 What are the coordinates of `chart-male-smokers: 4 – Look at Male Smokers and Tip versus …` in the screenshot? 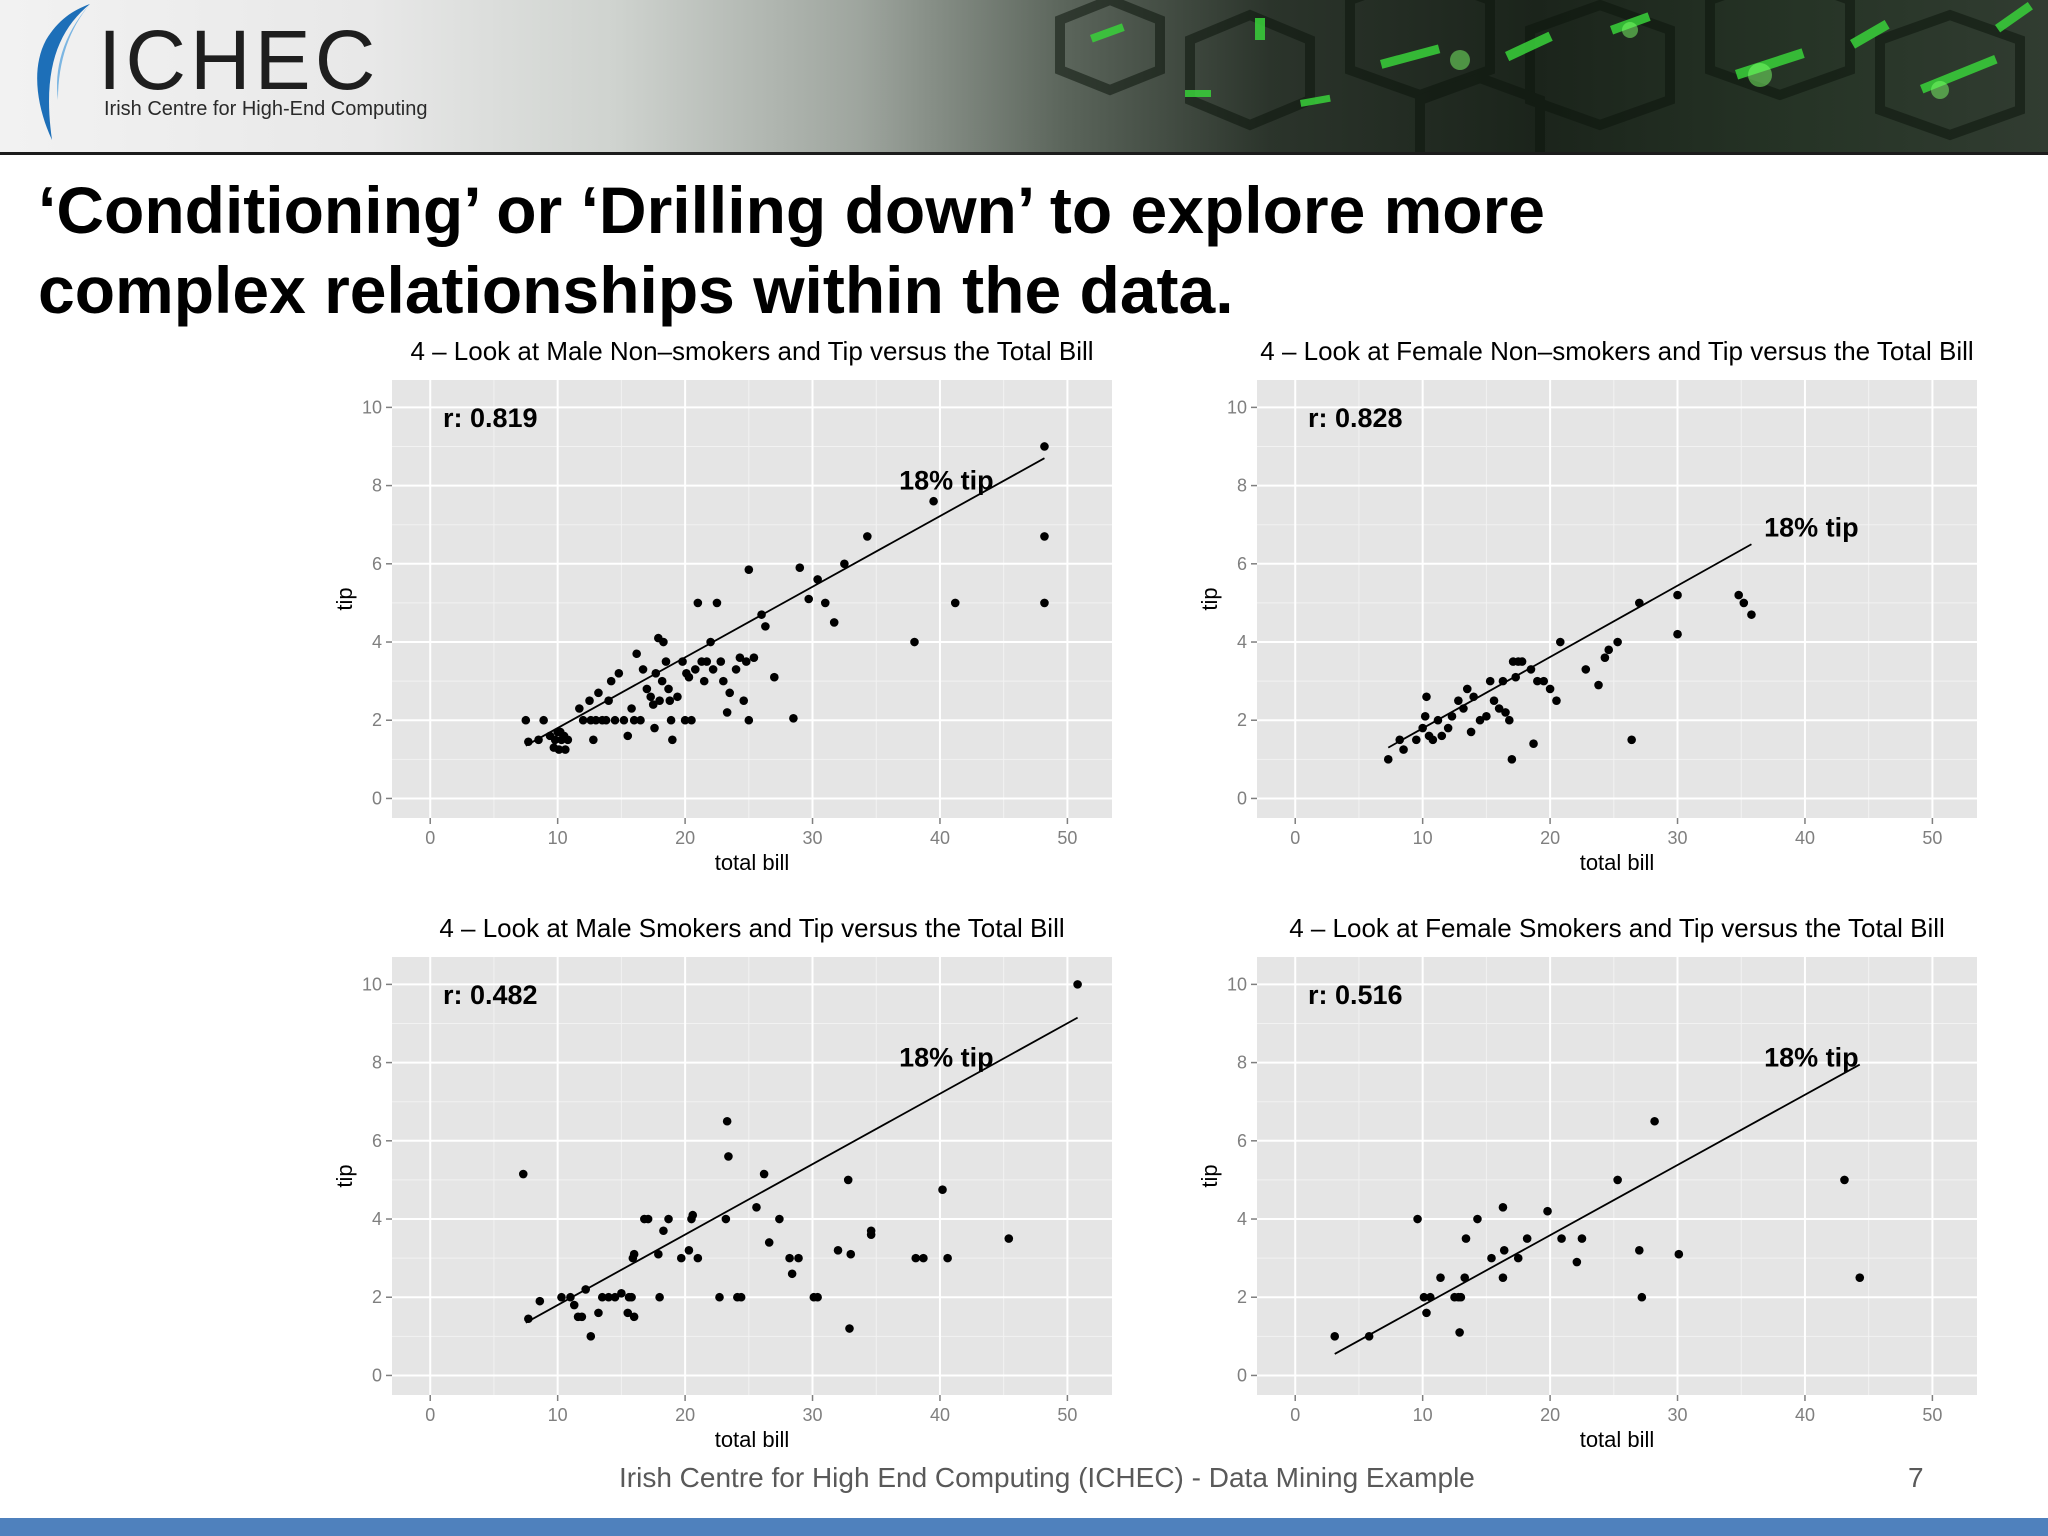 It's located at (745, 1185).